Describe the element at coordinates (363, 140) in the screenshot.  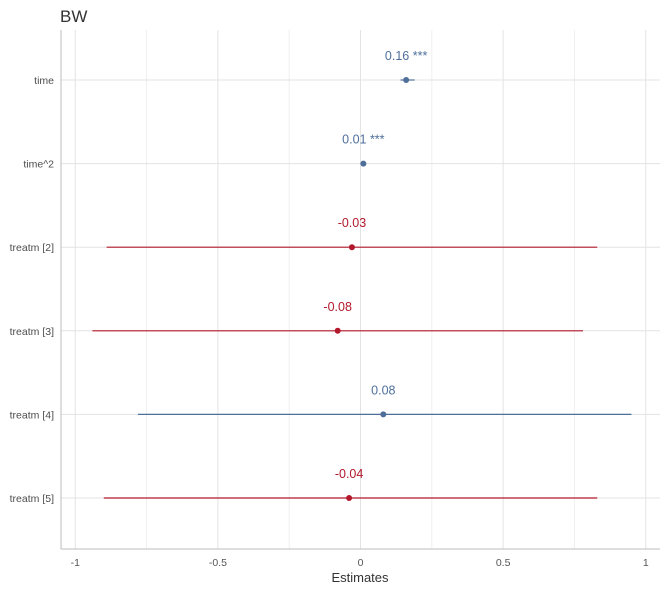
I see `estimate-label: 0.01 ***` at that location.